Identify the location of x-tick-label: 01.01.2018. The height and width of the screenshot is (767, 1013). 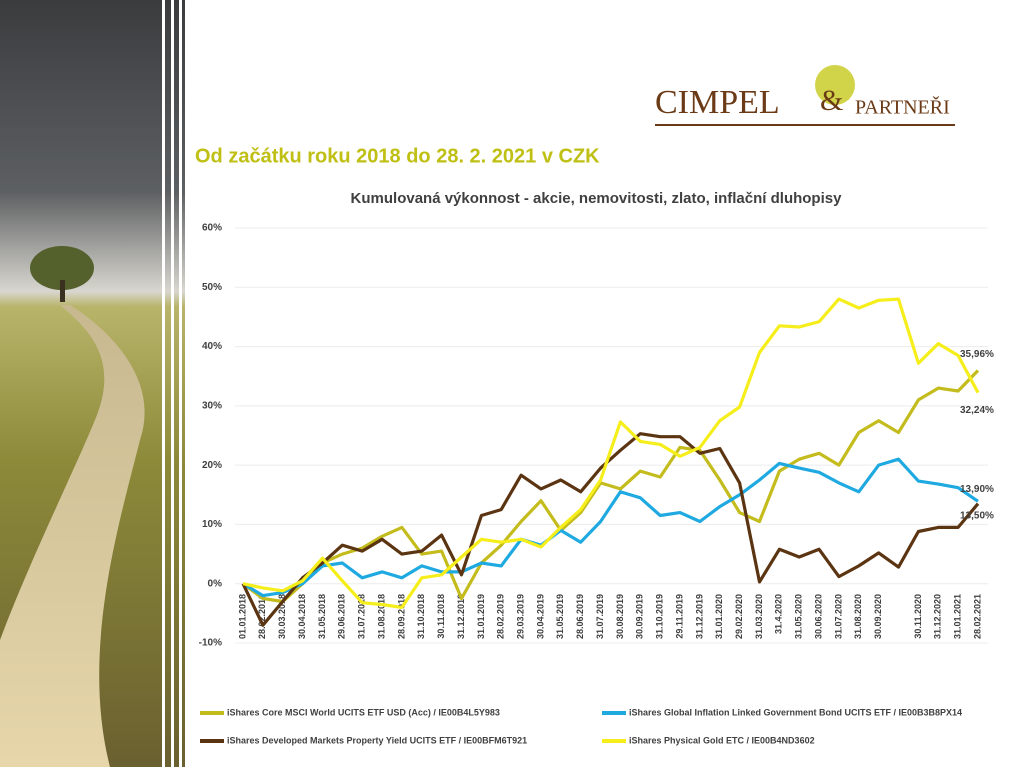
(242, 616).